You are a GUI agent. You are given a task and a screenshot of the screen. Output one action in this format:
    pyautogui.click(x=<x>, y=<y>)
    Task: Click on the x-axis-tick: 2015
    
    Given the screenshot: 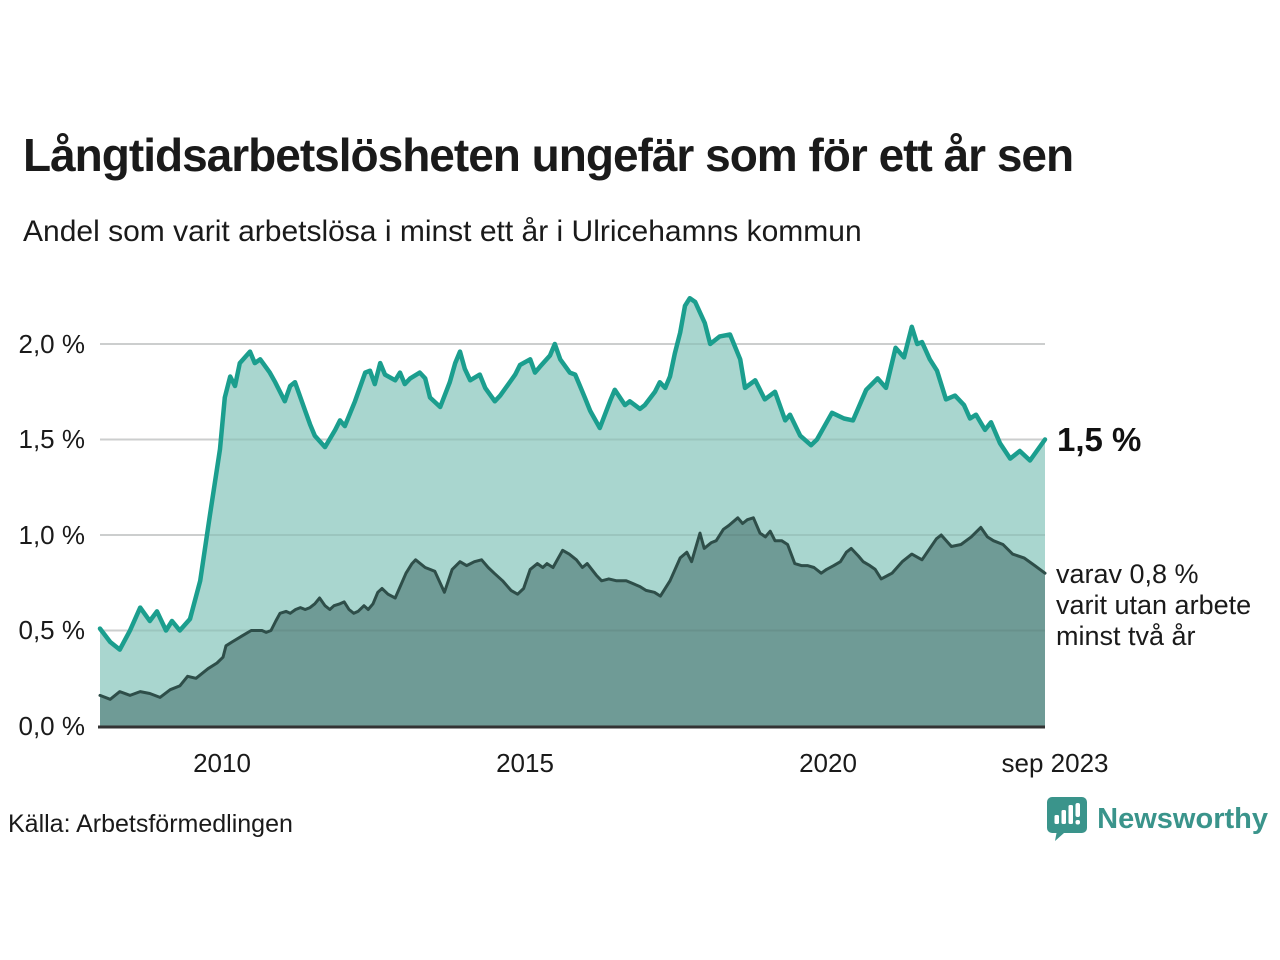 What is the action you would take?
    pyautogui.click(x=525, y=763)
    